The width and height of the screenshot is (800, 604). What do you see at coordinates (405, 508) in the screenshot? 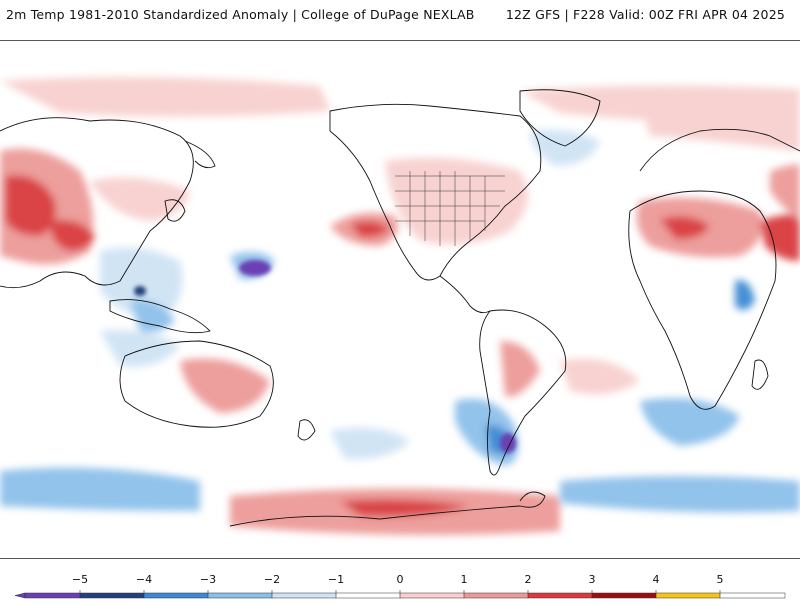
I see `warm-antarctica-core` at bounding box center [405, 508].